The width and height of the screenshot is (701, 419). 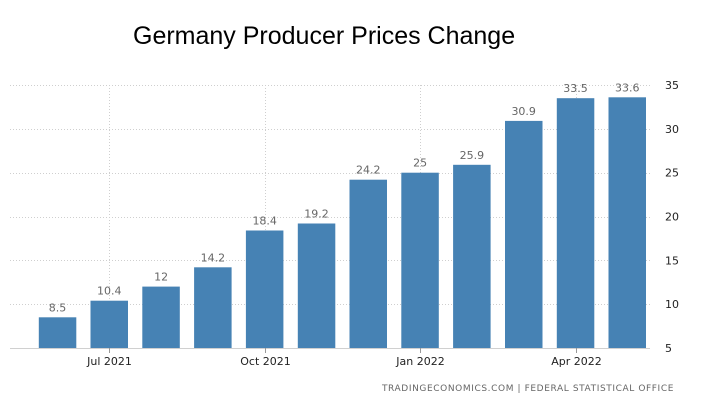 I want to click on y-tick-label: 5, so click(x=668, y=348).